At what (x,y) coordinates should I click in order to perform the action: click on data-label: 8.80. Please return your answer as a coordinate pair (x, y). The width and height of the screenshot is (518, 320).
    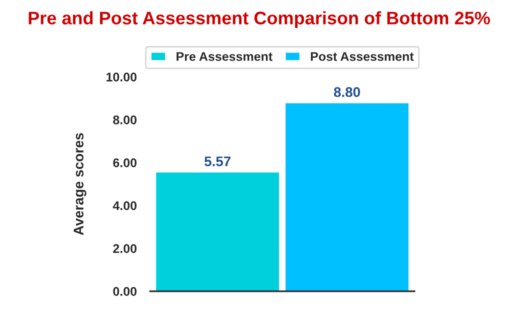
    Looking at the image, I should click on (347, 92).